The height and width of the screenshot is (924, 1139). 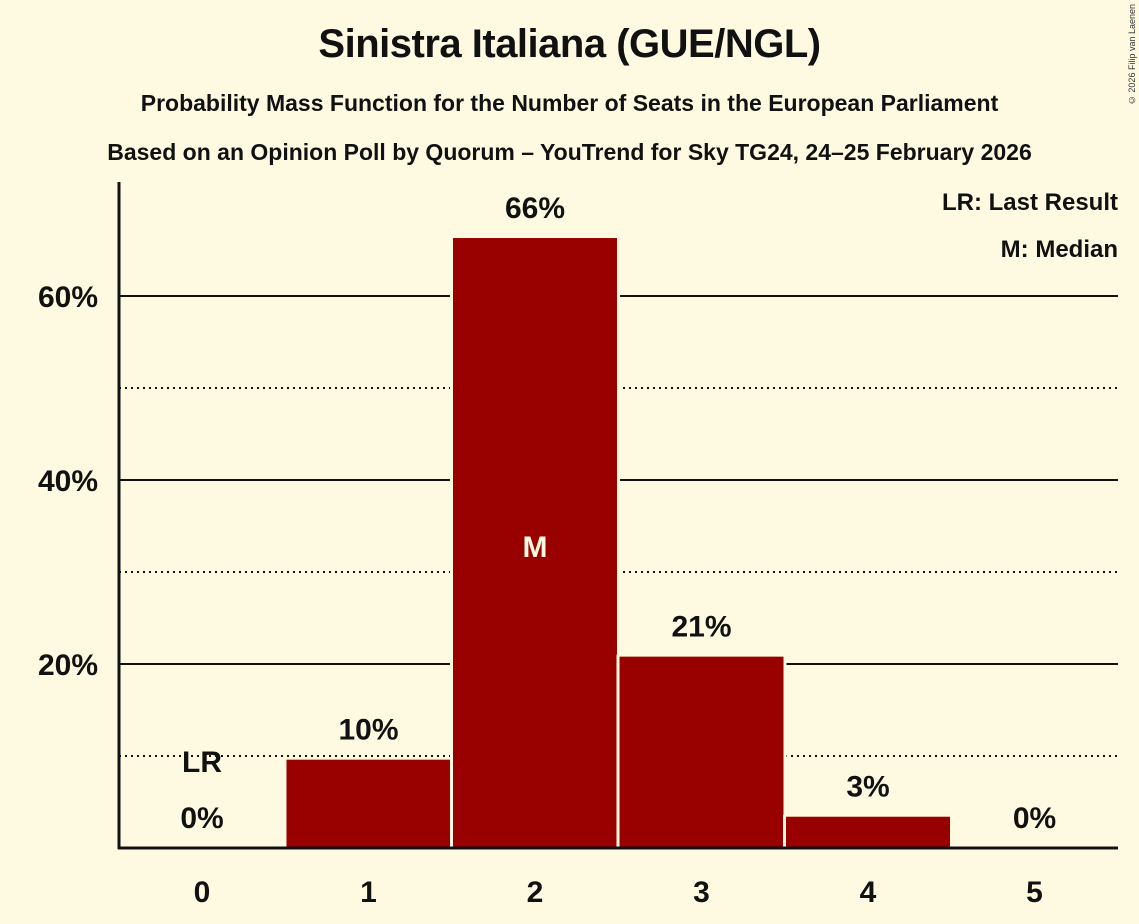 What do you see at coordinates (368, 730) in the screenshot?
I see `value-label: 10%` at bounding box center [368, 730].